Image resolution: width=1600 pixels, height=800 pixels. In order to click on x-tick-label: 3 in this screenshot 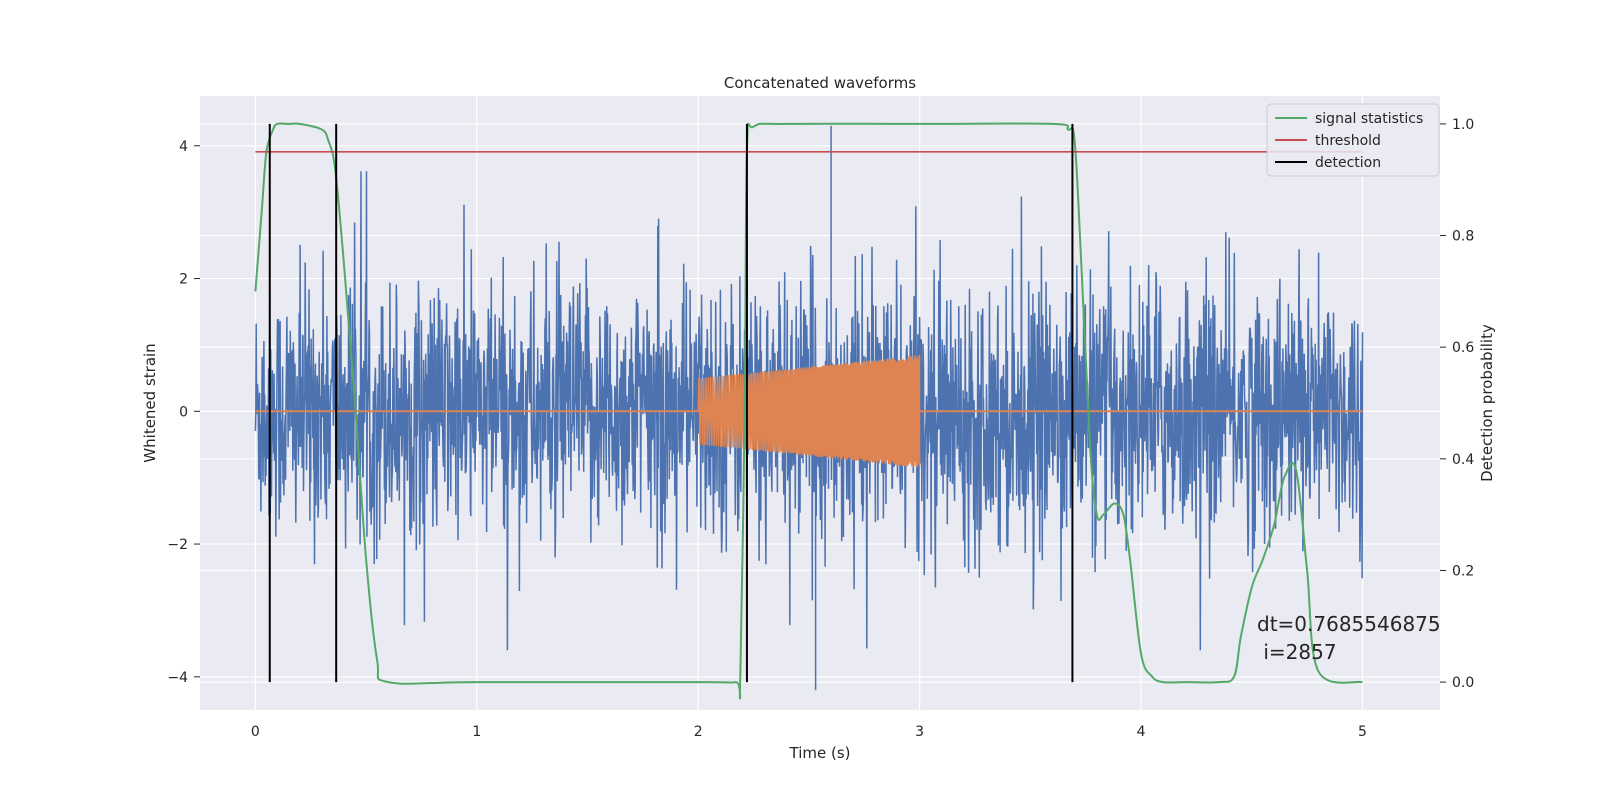, I will do `click(919, 732)`.